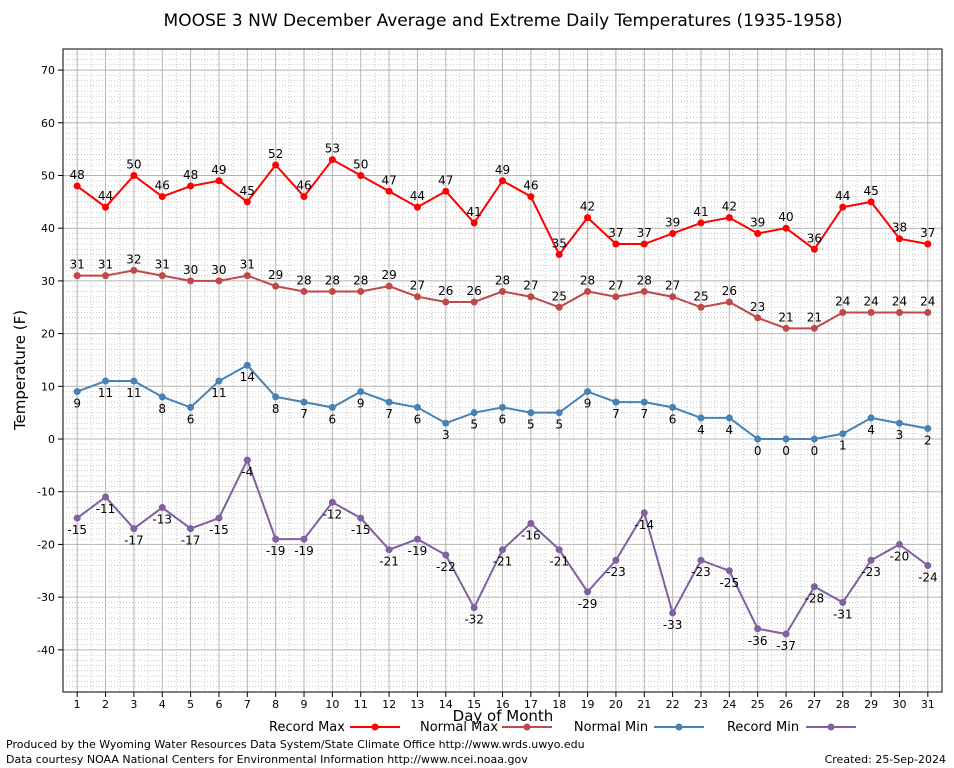 The width and height of the screenshot is (954, 768). I want to click on x-tick-label: 24, so click(729, 704).